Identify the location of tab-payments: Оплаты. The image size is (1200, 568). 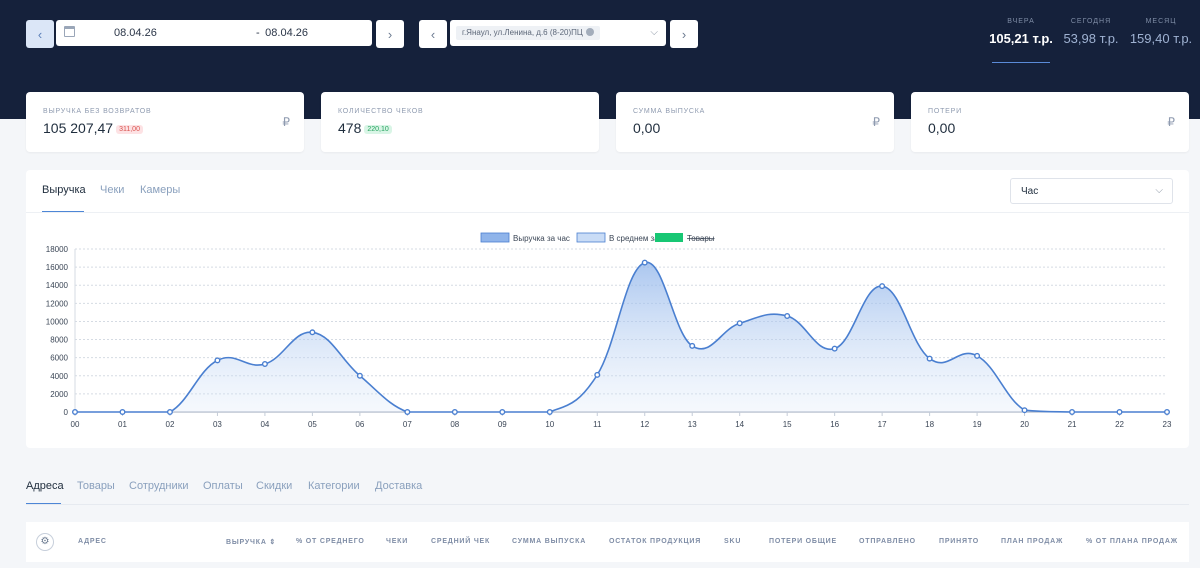
(223, 486).